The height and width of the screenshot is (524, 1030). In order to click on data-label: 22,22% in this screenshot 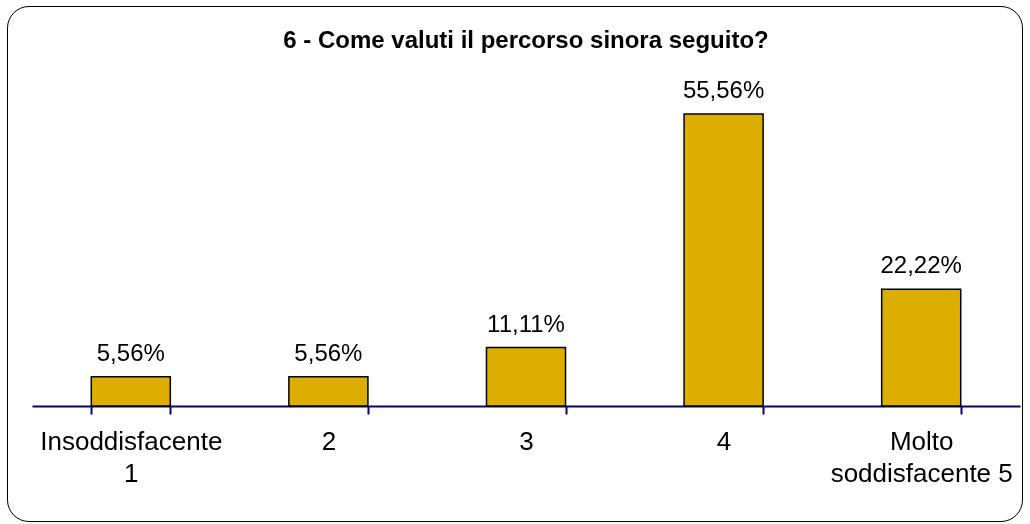, I will do `click(921, 265)`.